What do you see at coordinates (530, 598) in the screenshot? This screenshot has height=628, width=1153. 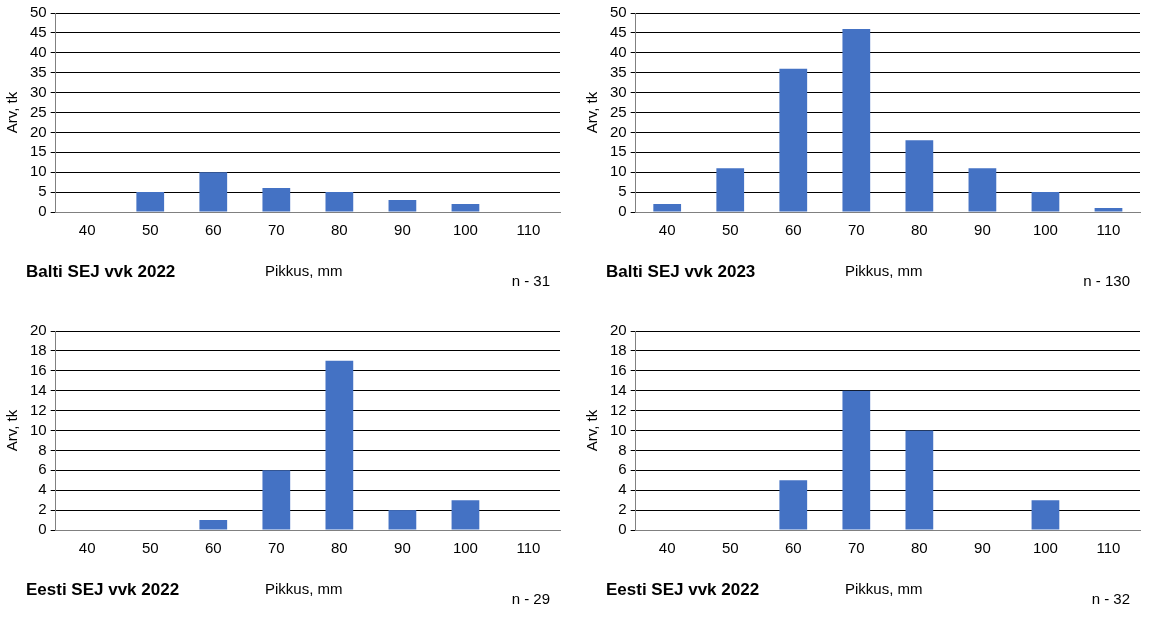 I see `text: n - 29` at bounding box center [530, 598].